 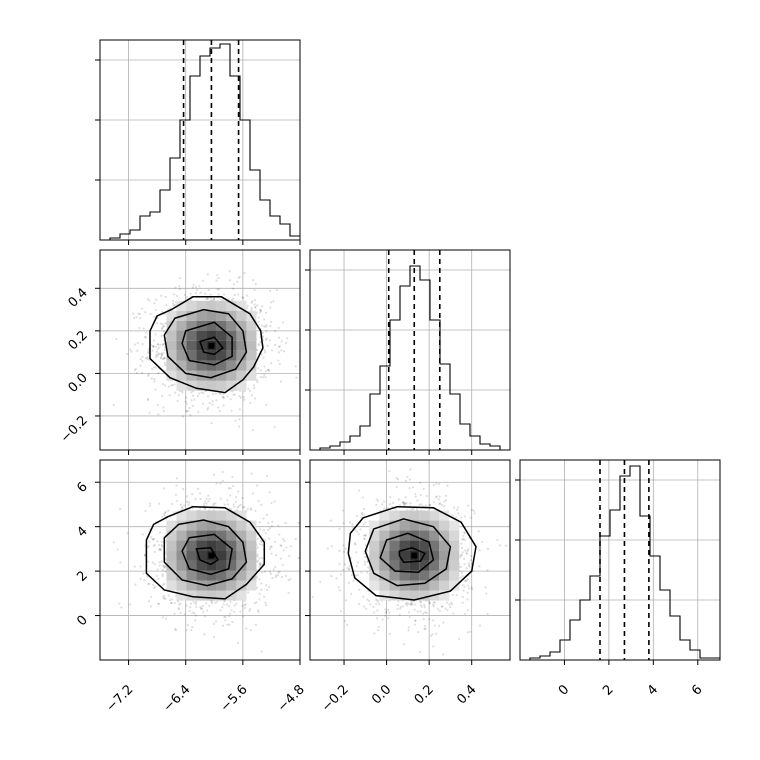 I want to click on peak-marker, so click(x=414, y=555).